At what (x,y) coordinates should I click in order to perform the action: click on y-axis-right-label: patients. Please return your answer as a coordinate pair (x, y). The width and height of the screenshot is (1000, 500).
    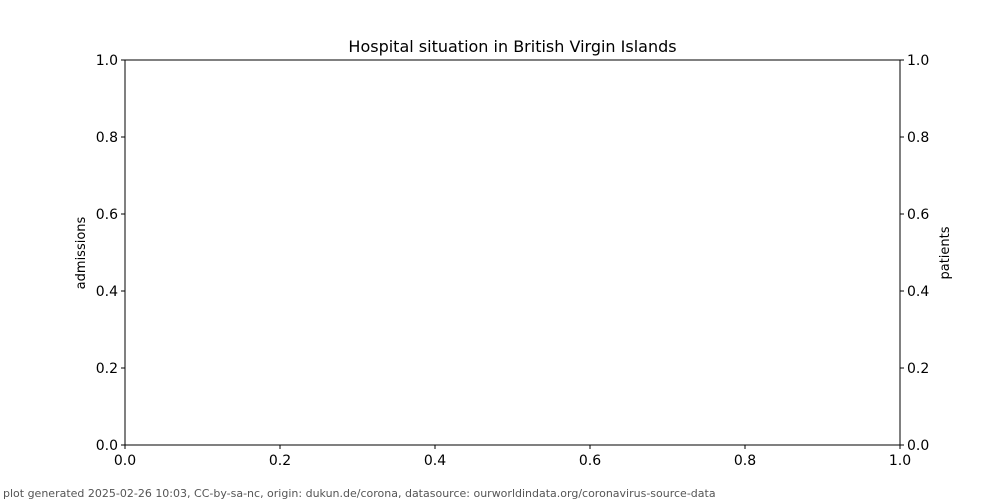
    Looking at the image, I should click on (945, 252).